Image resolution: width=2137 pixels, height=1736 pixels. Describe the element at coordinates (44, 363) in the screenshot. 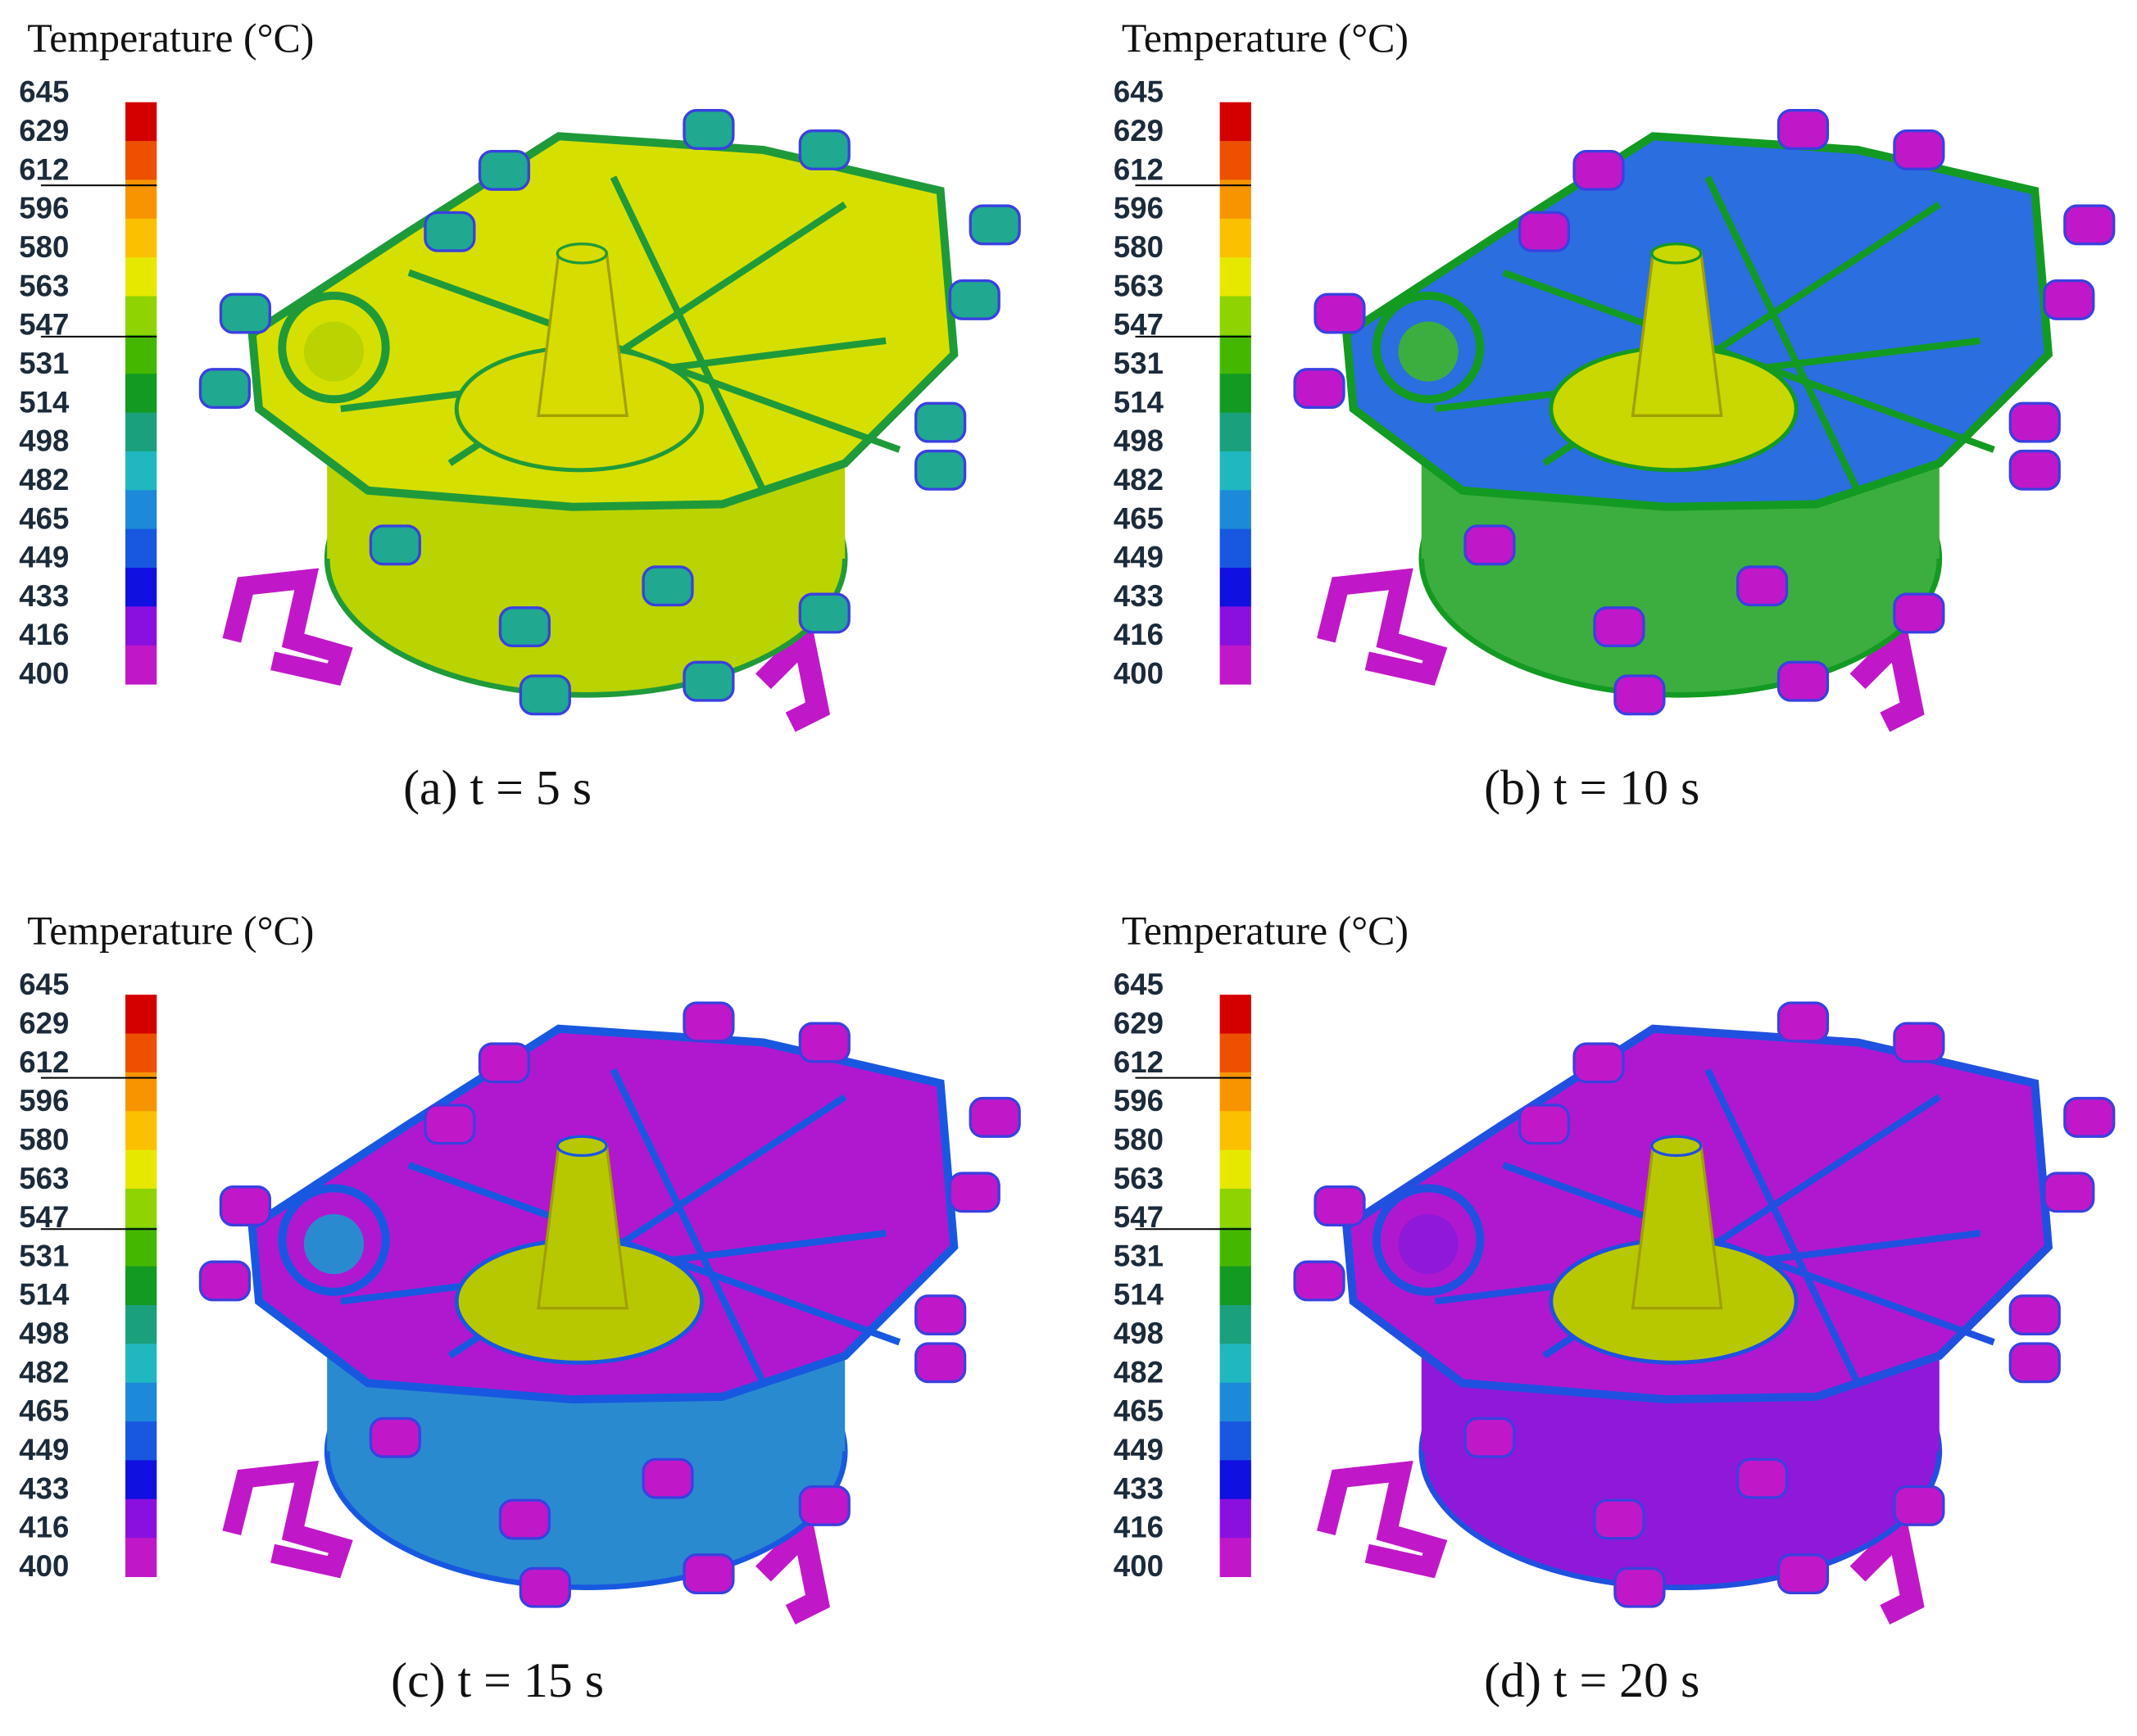

I see `legend-label: 531` at that location.